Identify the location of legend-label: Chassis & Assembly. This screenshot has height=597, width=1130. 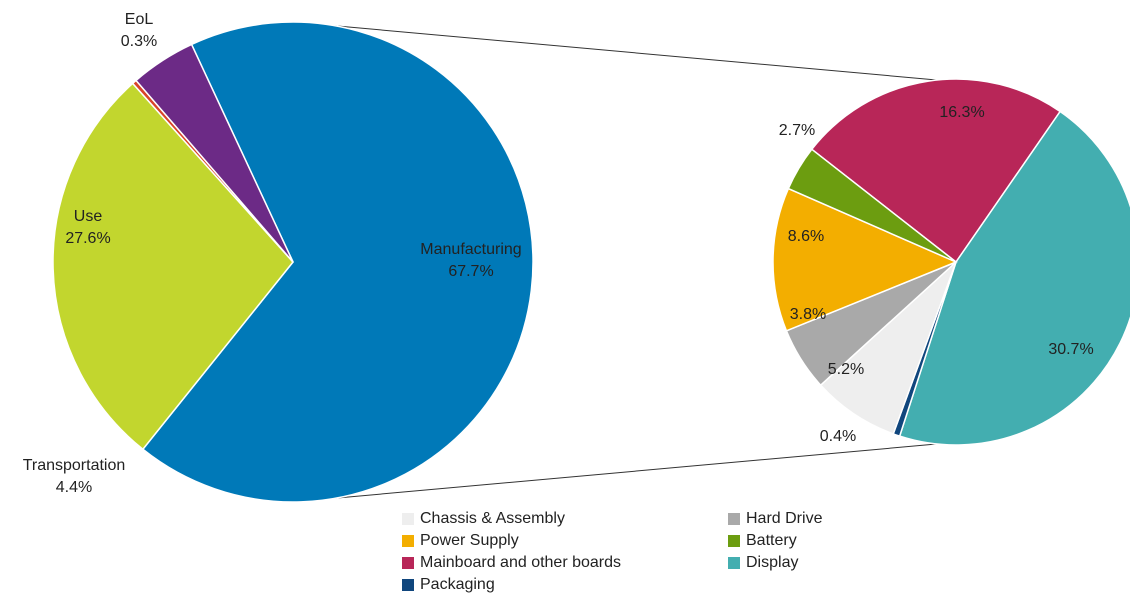
(492, 518).